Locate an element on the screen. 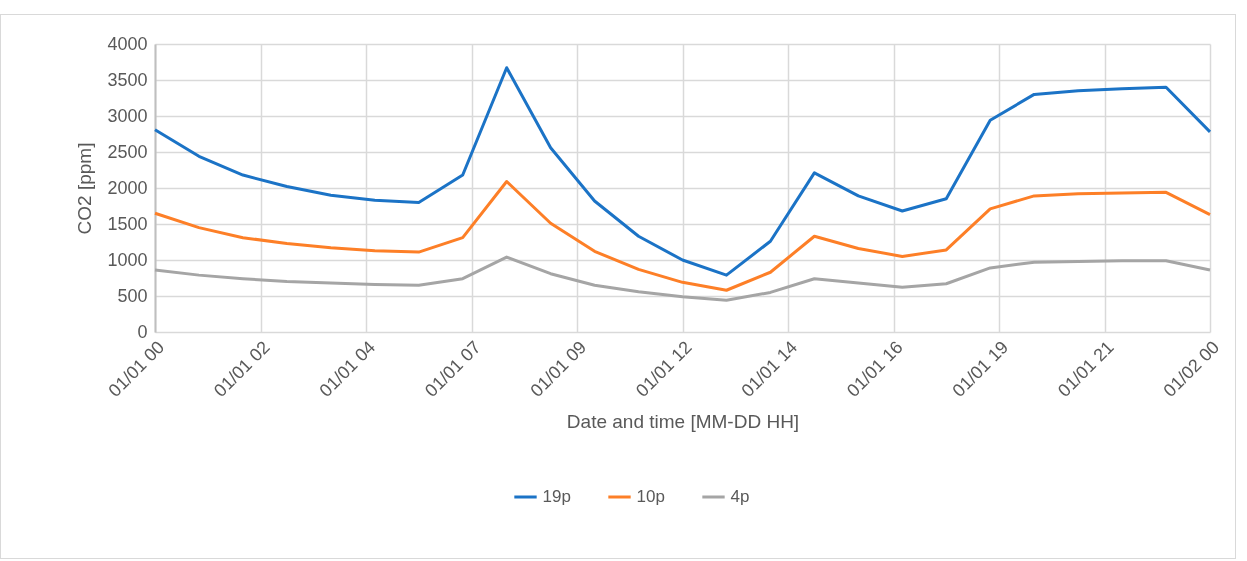  y-tick-label: 500 is located at coordinates (132, 295).